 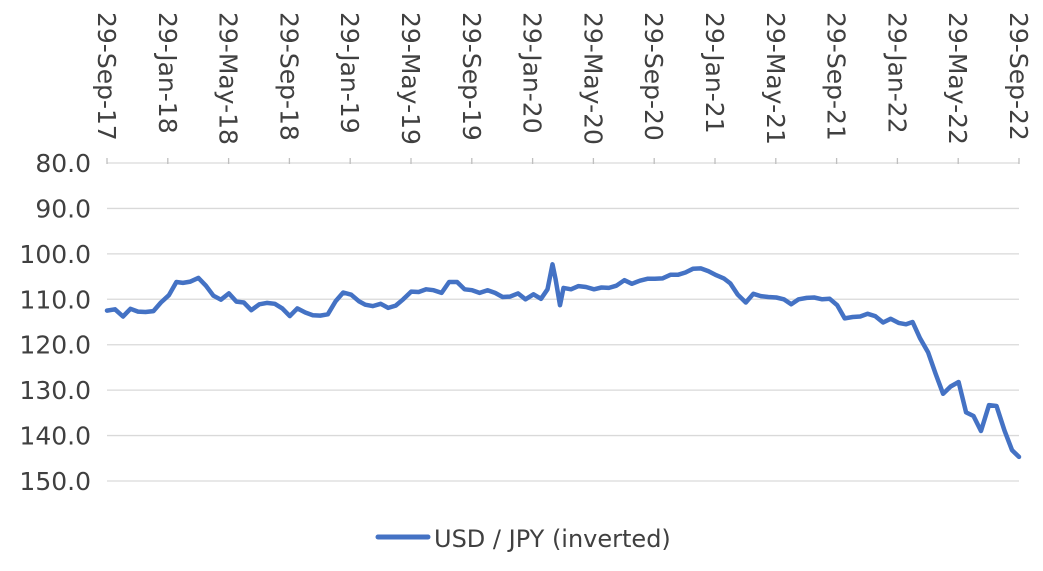 What do you see at coordinates (471, 76) in the screenshot?
I see `x-tick-label: 29-Sep-19` at bounding box center [471, 76].